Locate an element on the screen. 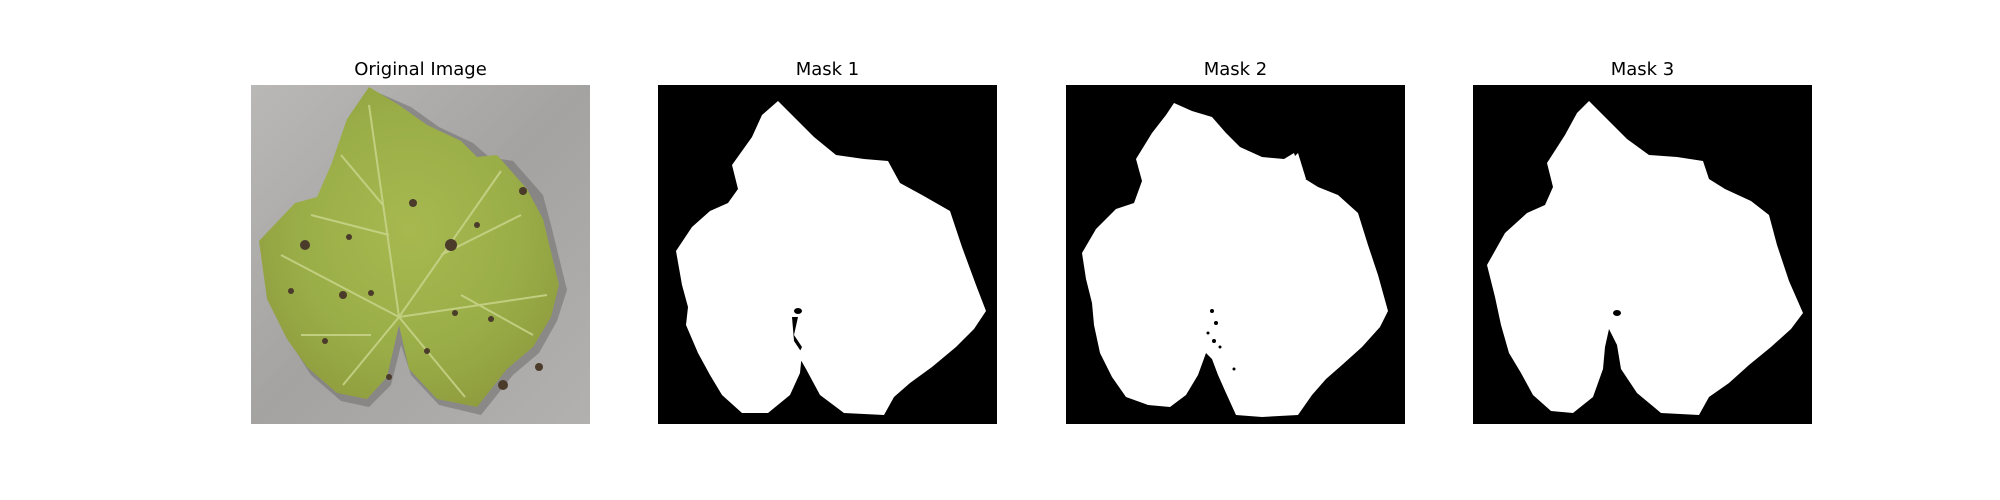 This screenshot has height=500, width=2000. leaf-body is located at coordinates (409, 247).